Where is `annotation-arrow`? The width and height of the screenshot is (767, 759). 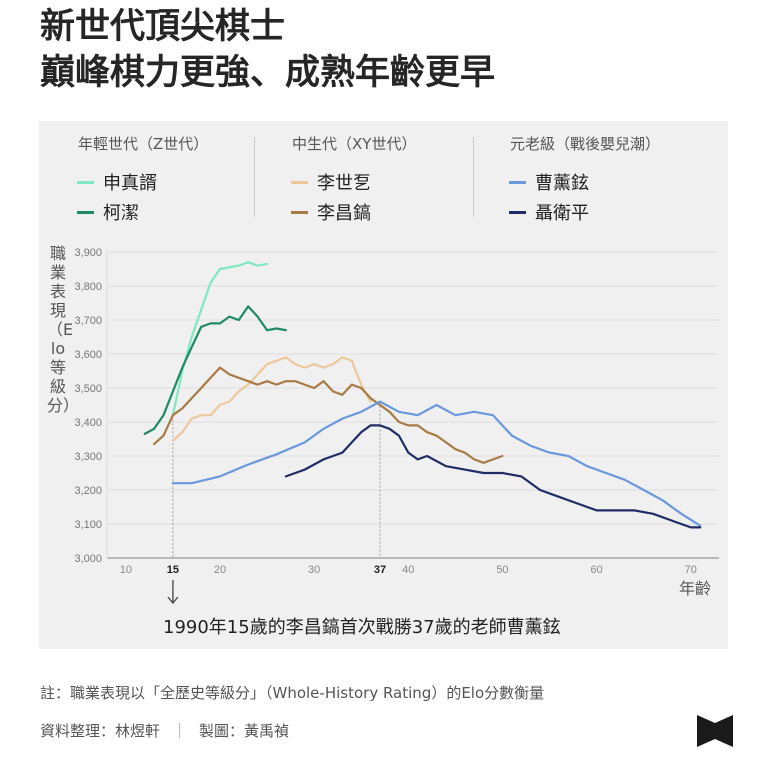
annotation-arrow is located at coordinates (173, 592).